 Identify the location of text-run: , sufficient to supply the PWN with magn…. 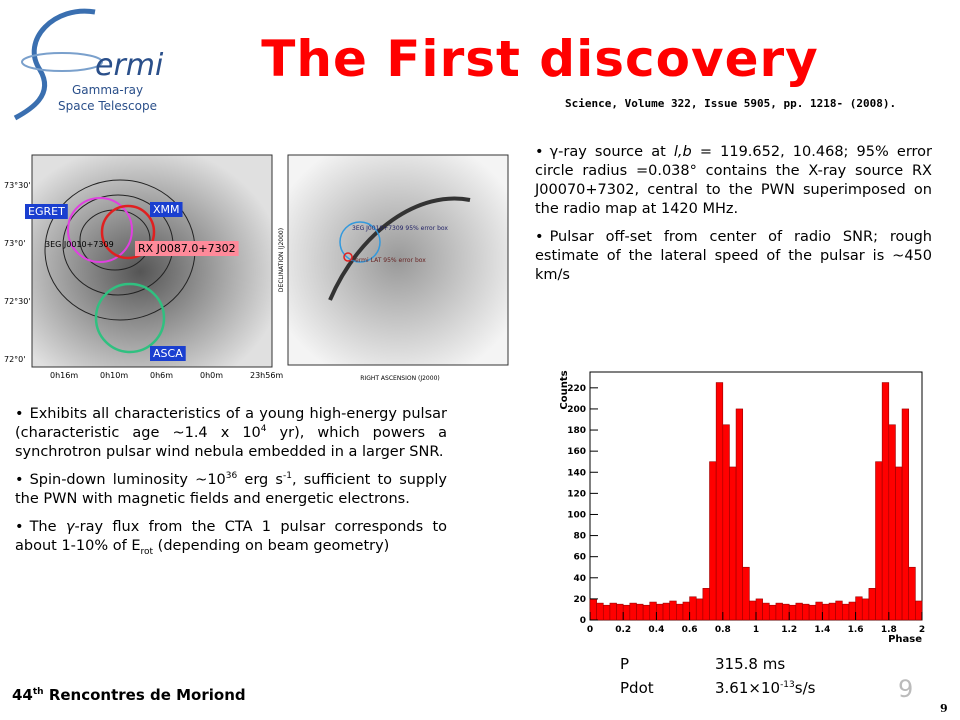
(231, 489).